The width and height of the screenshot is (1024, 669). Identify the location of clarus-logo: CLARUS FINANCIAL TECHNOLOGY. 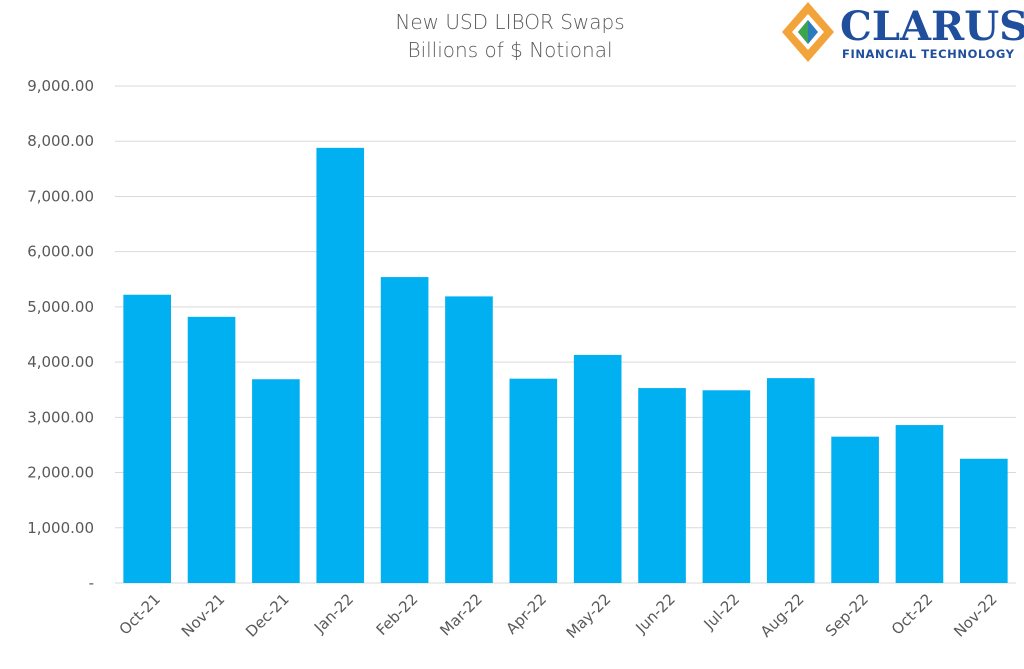
(903, 32).